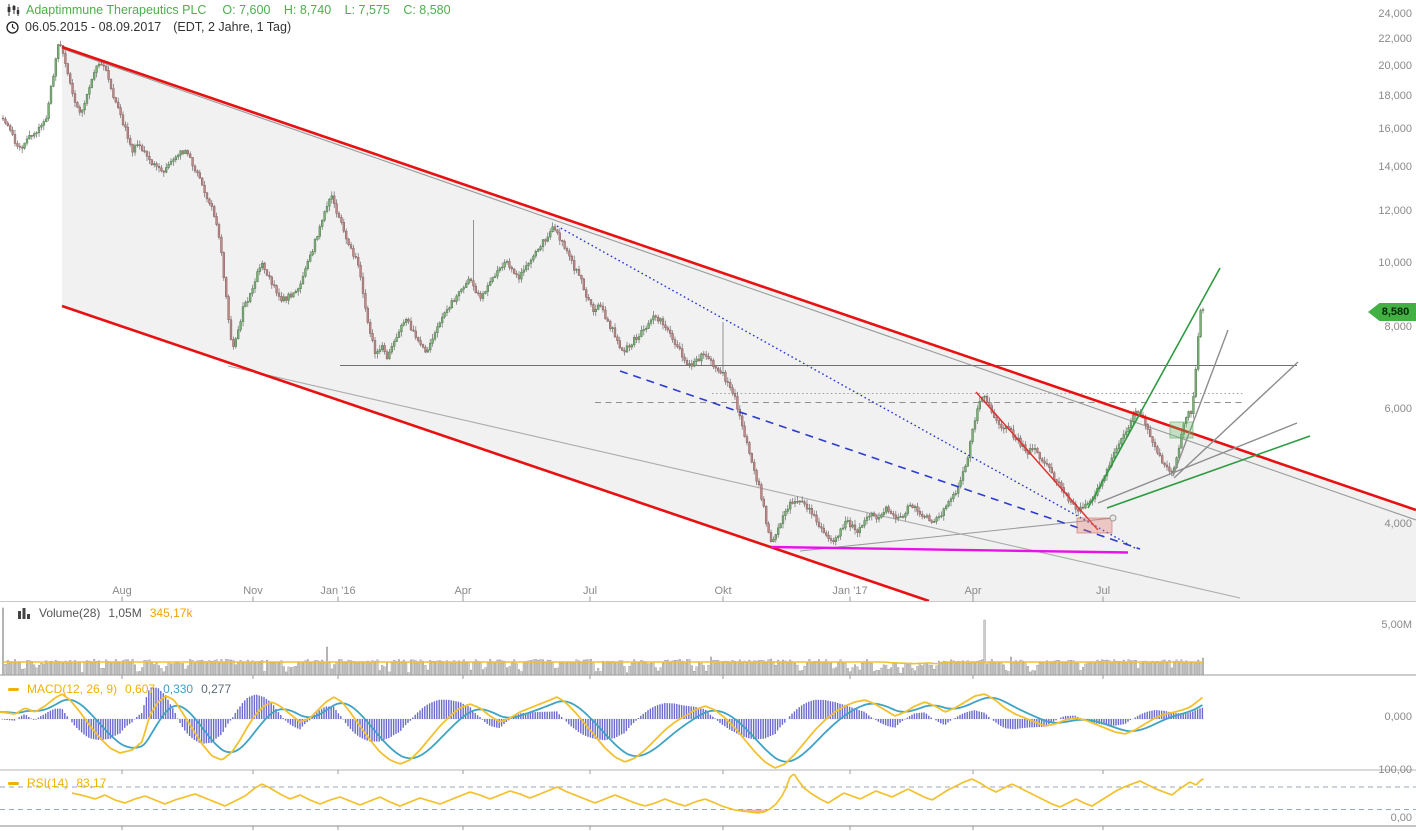 The image size is (1416, 831). What do you see at coordinates (336, 10) in the screenshot?
I see `ohlc-values: O: 7,600 H: 8,740 L: 7,575 C: 8,580` at bounding box center [336, 10].